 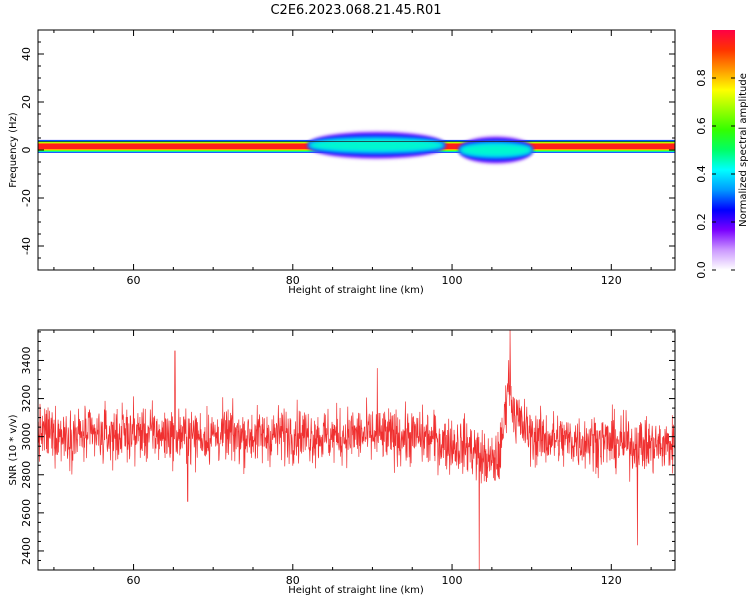 I want to click on snr-ytick-label: 3400, so click(x=26, y=360).